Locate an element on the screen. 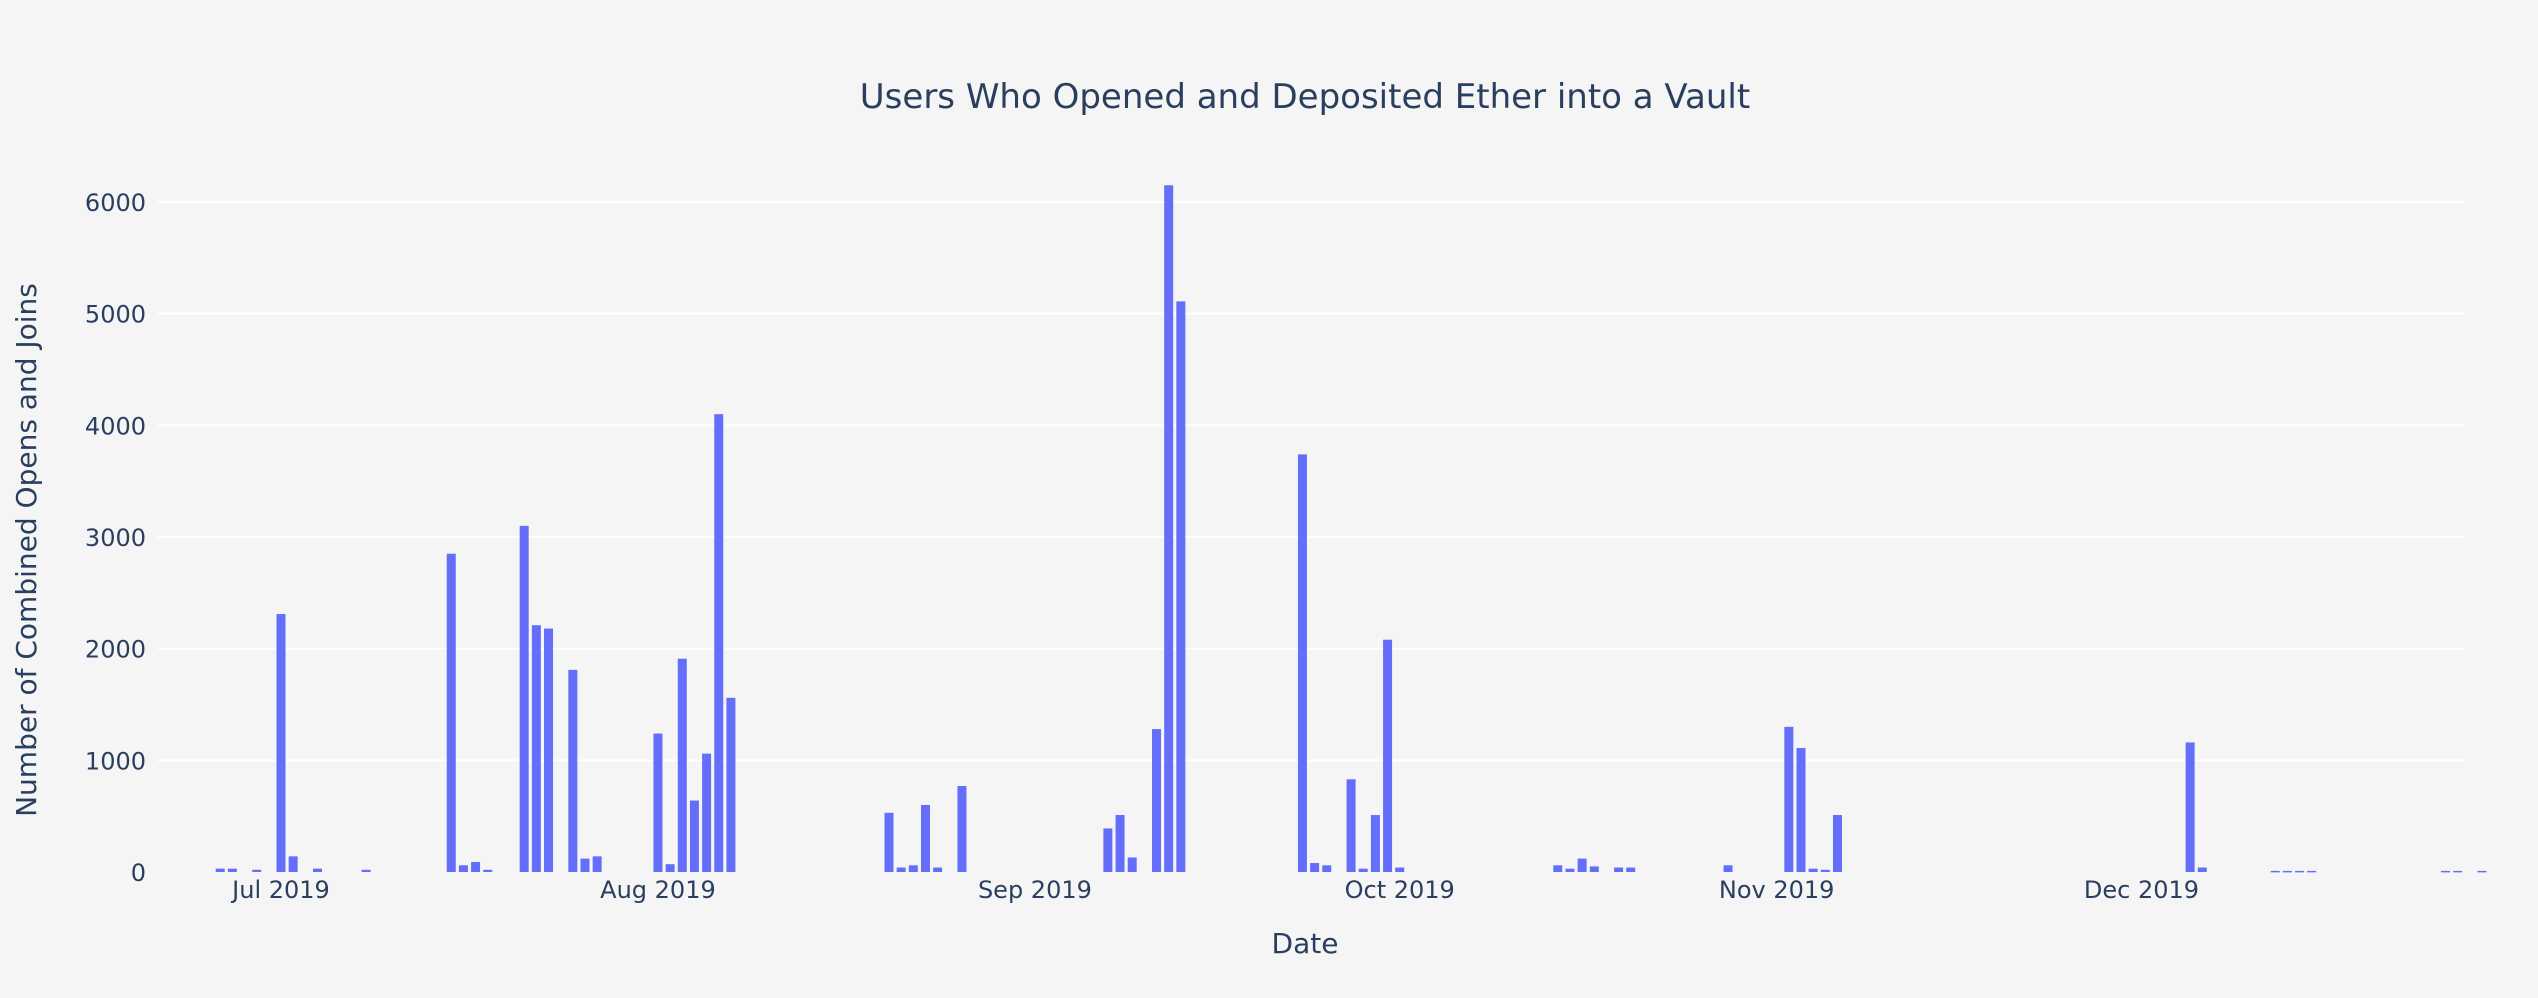  y-tick-label: 2000 is located at coordinates (115, 650).